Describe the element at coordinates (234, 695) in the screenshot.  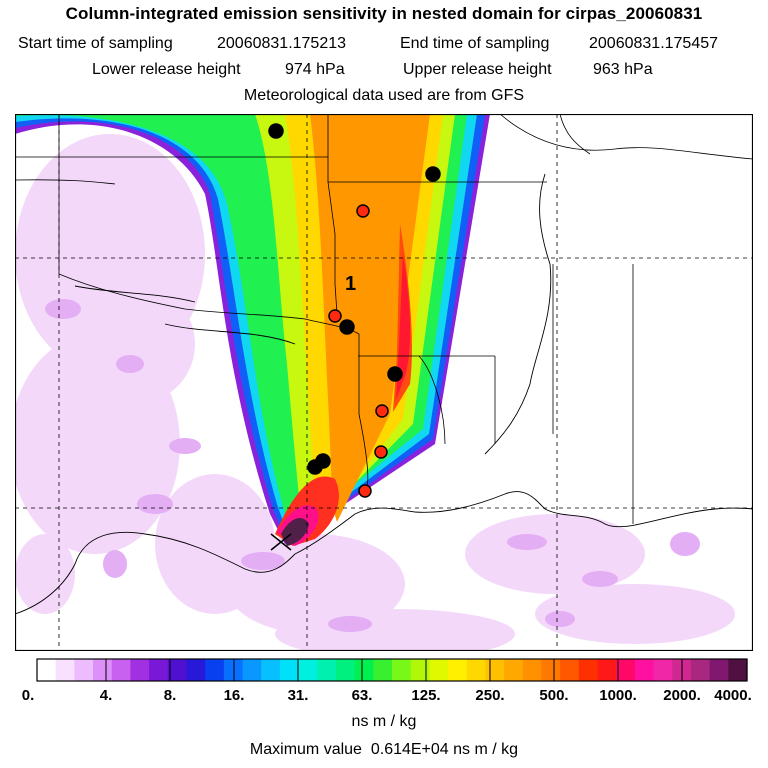
I see `colorbar-tick-label: 16.` at that location.